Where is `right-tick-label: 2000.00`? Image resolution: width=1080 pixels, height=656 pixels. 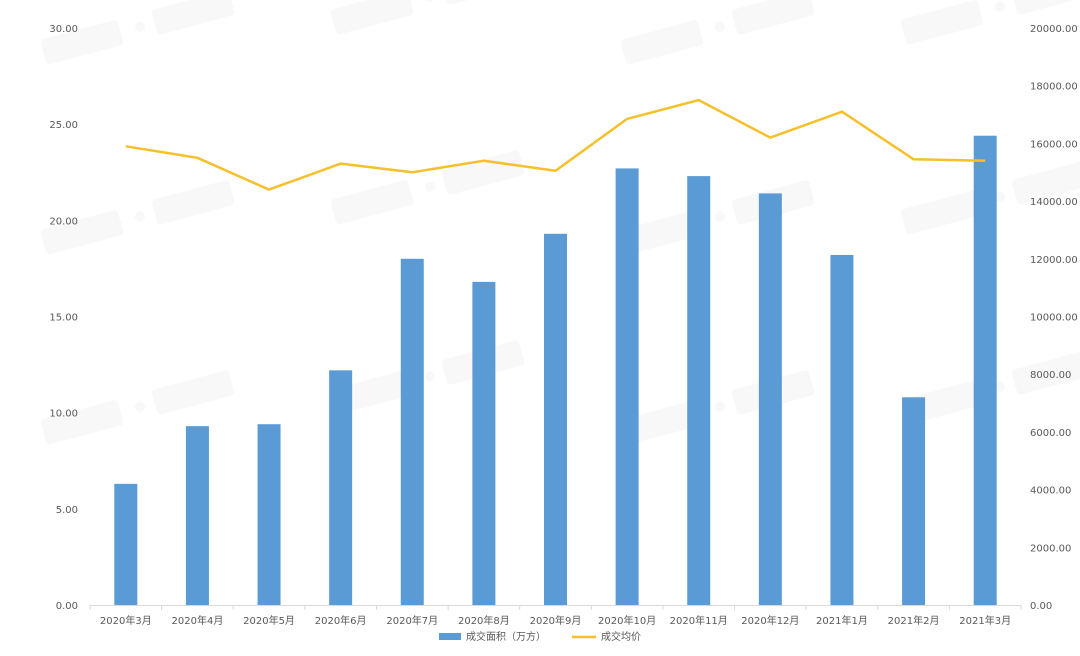
right-tick-label: 2000.00 is located at coordinates (1050, 548).